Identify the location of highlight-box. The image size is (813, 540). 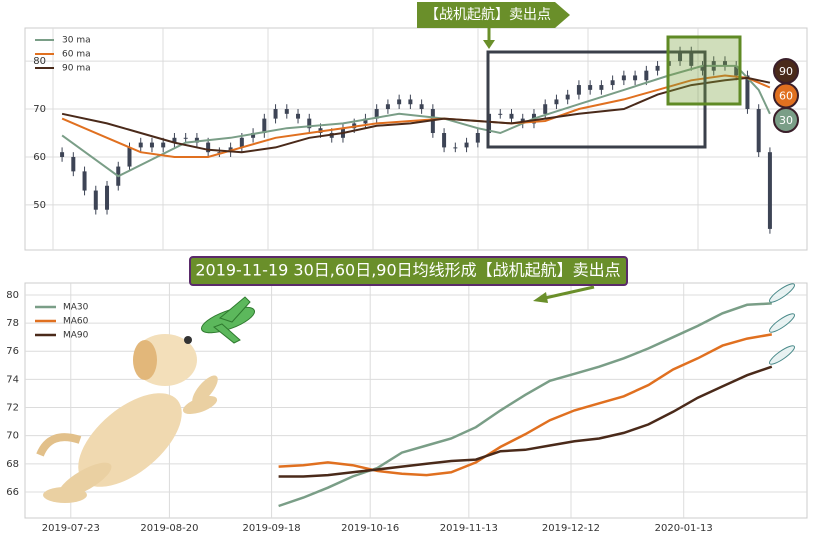
(596, 99).